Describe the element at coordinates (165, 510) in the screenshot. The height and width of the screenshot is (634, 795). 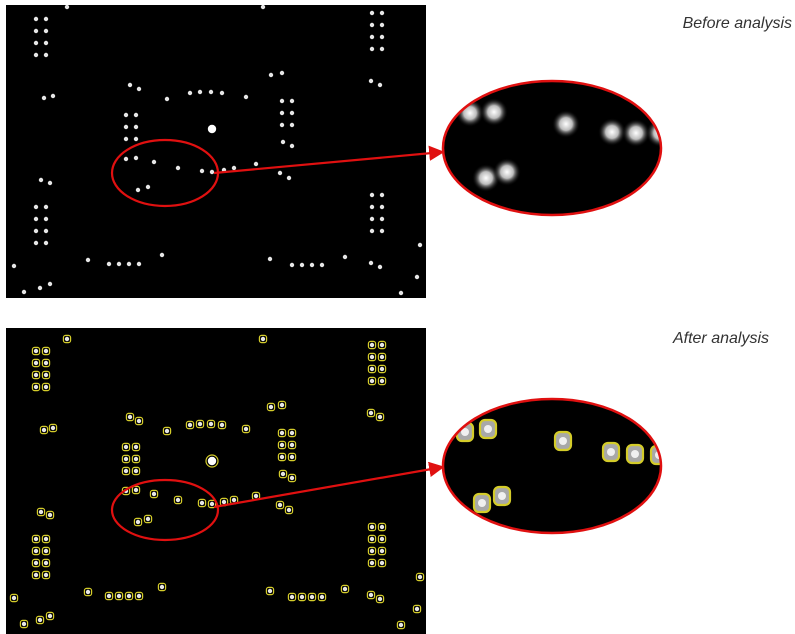
I see `highlight-ellipse-after` at that location.